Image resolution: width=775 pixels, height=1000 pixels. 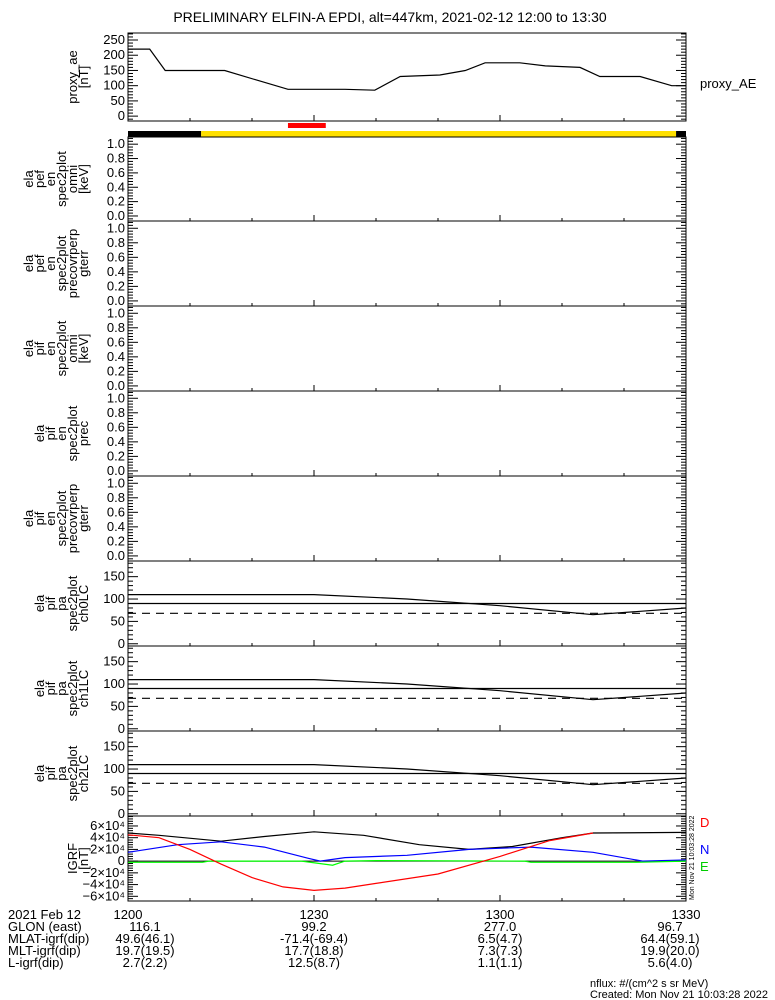 I want to click on panel-orbit_bar, so click(x=407, y=130).